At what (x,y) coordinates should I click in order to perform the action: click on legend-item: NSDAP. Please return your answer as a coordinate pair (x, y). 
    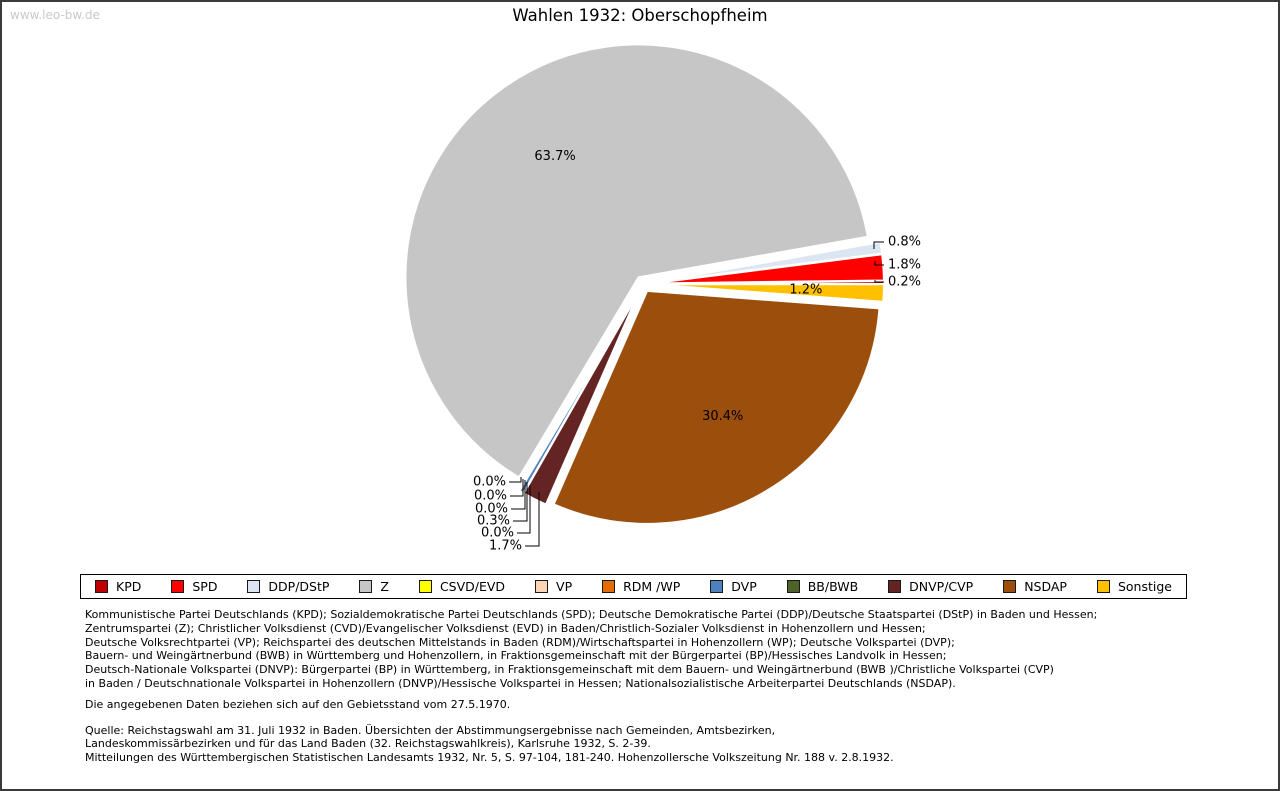
    Looking at the image, I should click on (1035, 586).